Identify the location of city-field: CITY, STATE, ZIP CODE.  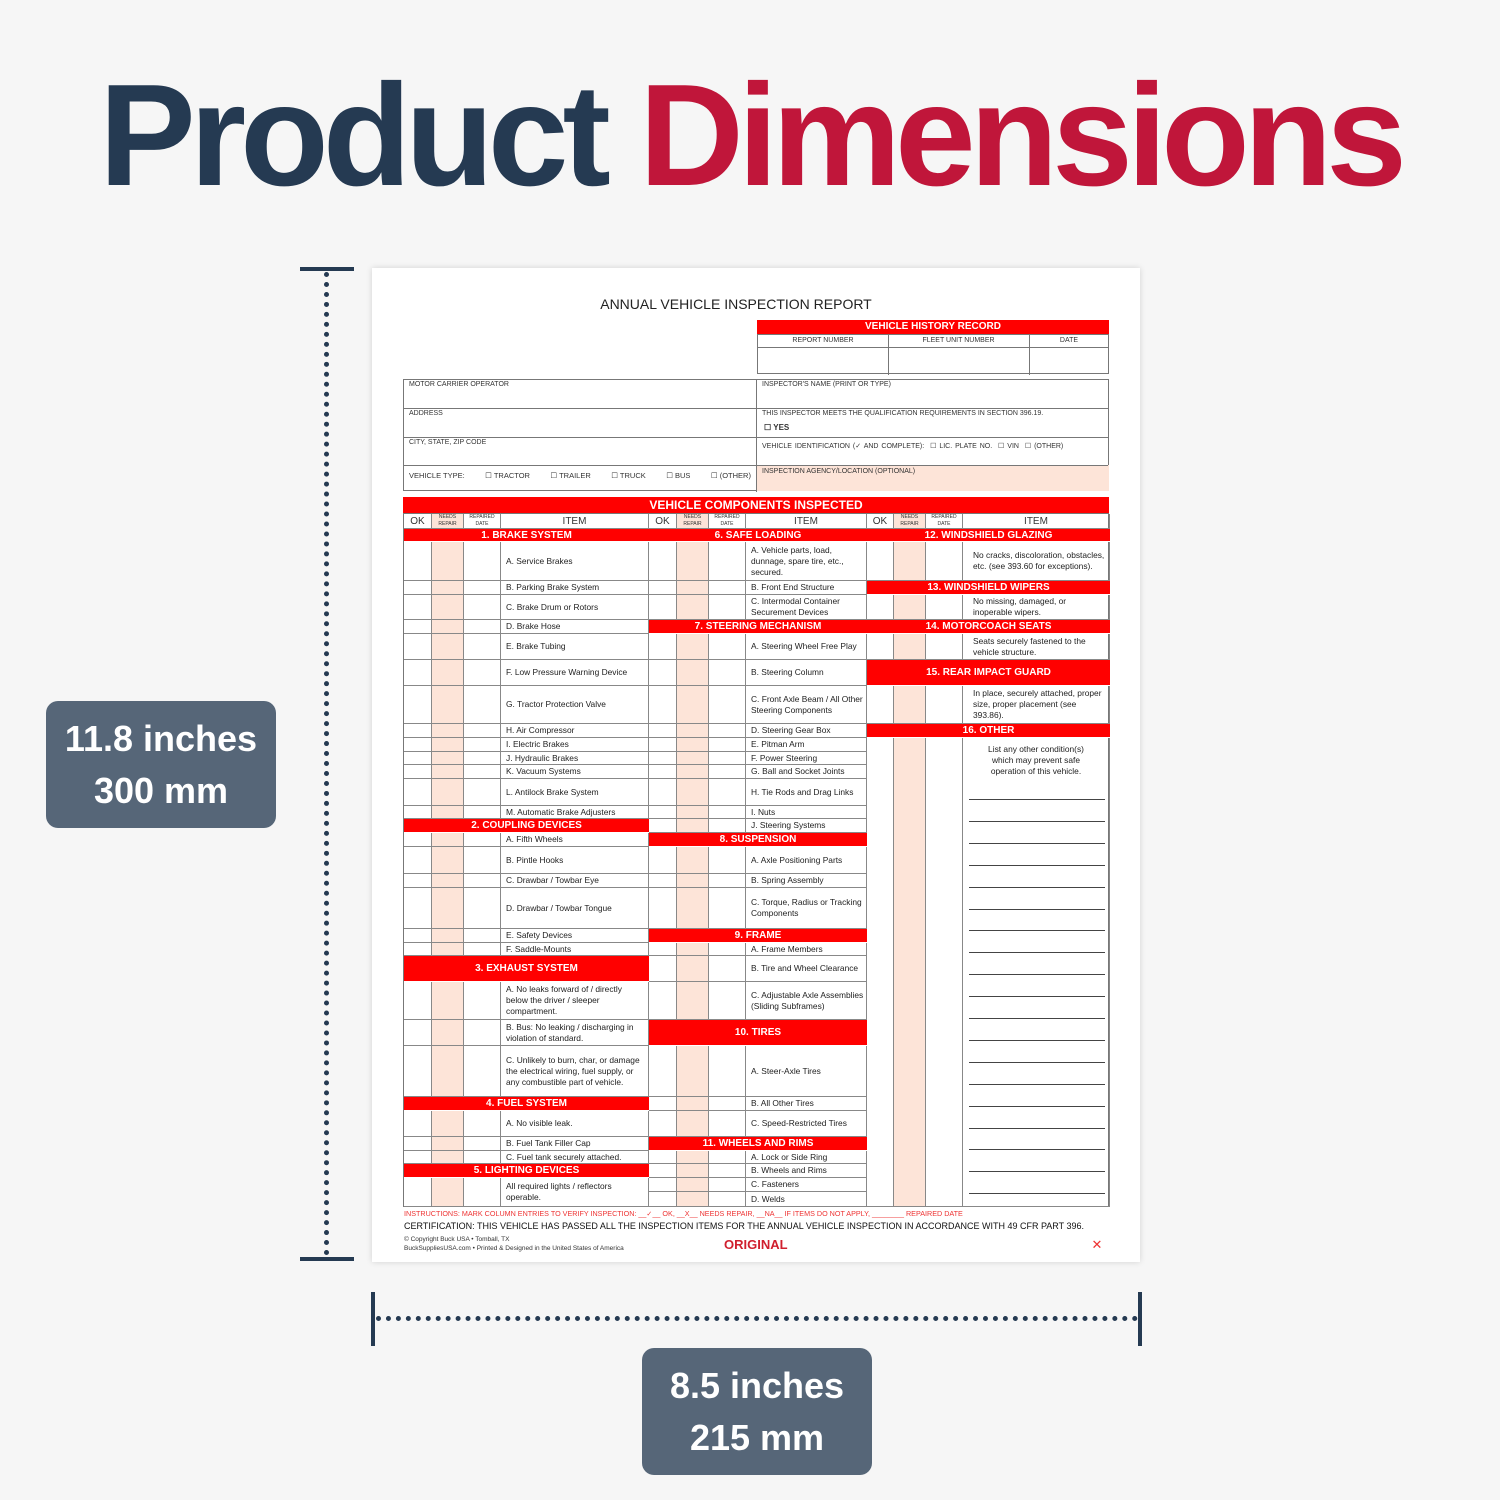
(448, 442).